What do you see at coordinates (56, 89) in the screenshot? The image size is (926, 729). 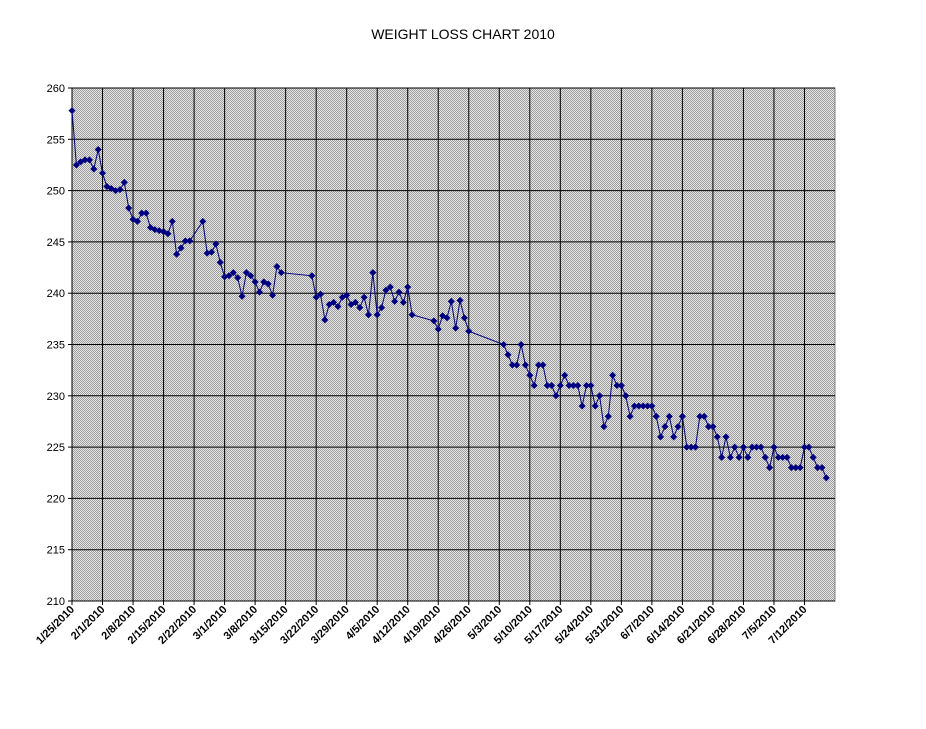 I see `y-tick-label: 260` at bounding box center [56, 89].